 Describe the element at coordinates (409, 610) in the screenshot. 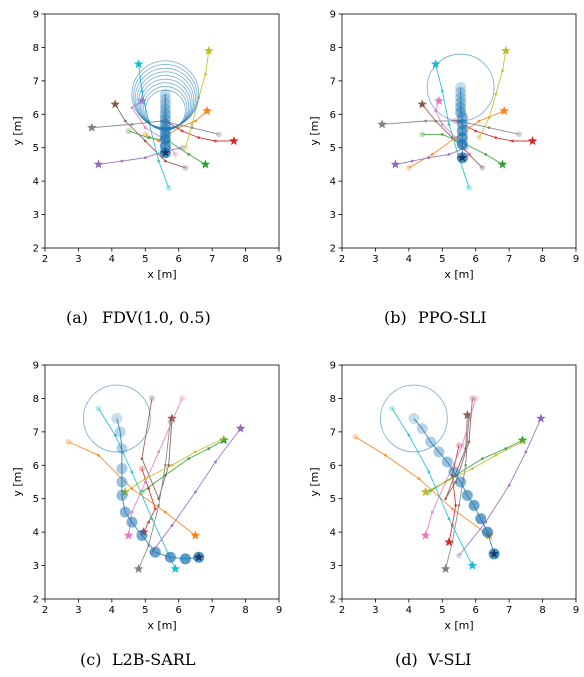

I see `x-tick-label: 4` at that location.